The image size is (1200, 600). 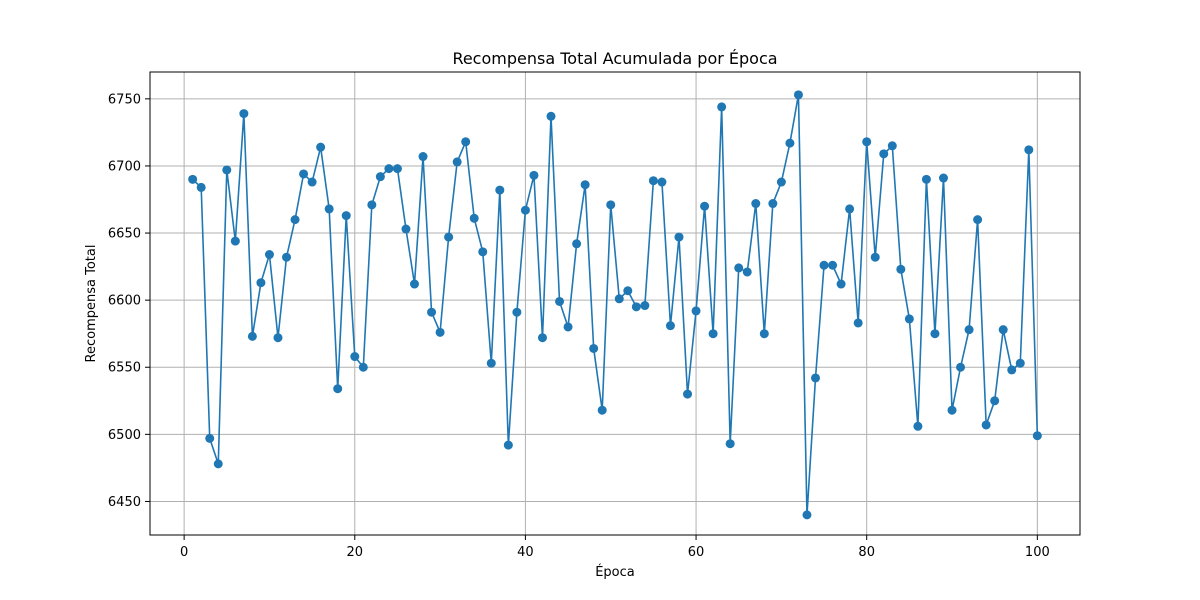 I want to click on y-tick-label: 6450, so click(x=124, y=502).